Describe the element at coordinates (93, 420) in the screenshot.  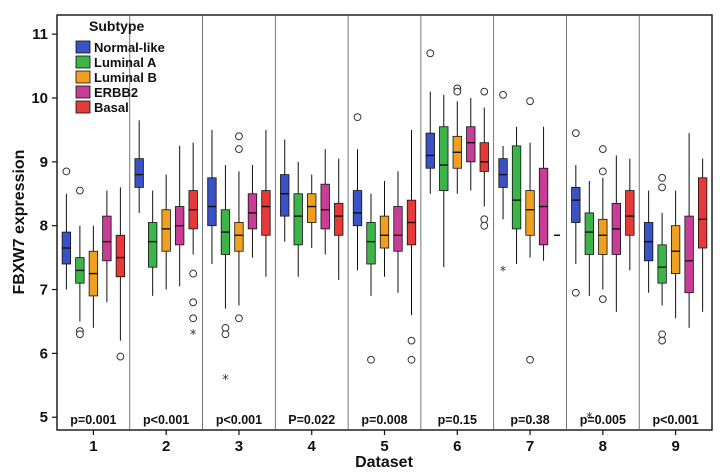
I see `pvalue-label: p=0.001` at that location.